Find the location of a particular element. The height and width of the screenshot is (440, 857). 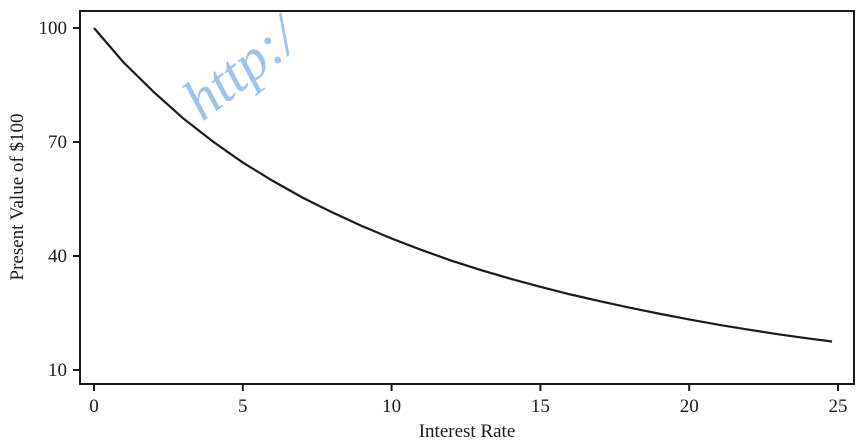

y-tick-label: 40 is located at coordinates (57, 256).